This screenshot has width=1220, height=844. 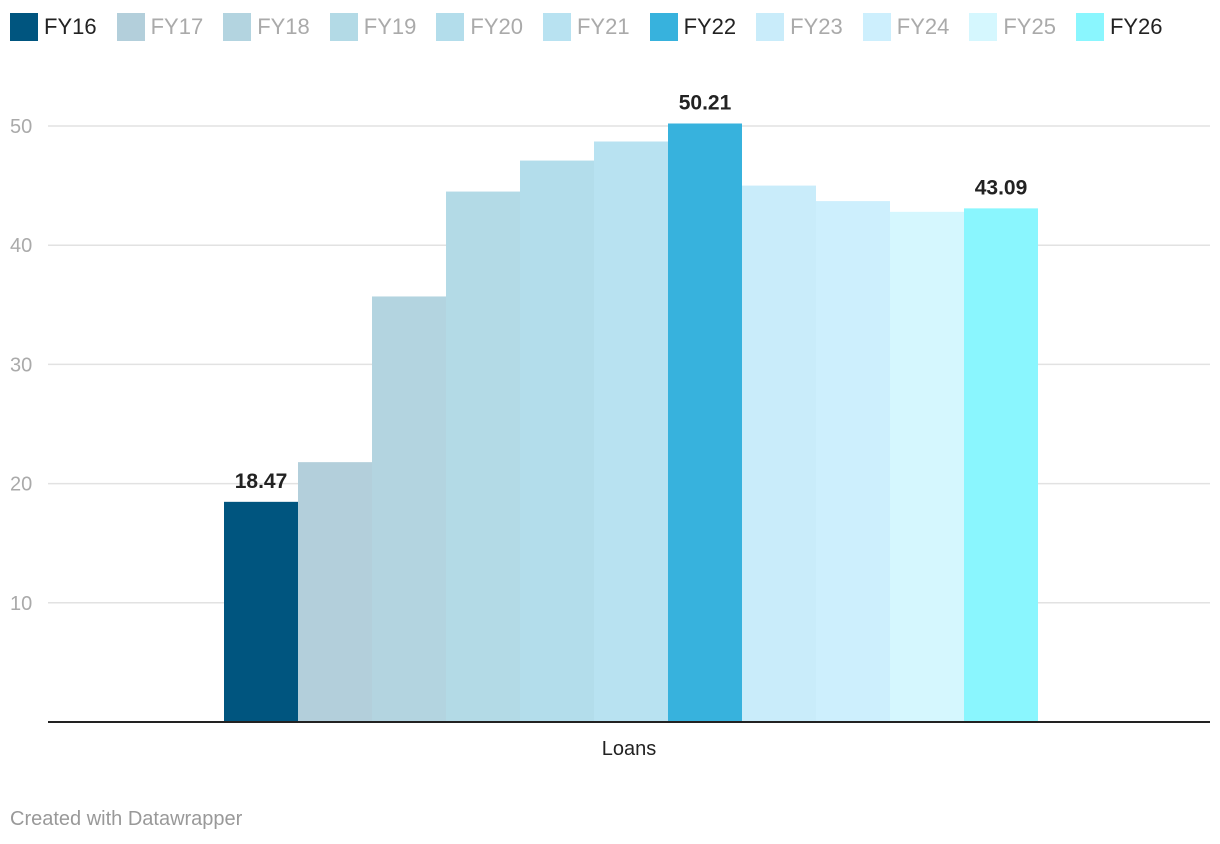 What do you see at coordinates (70, 26) in the screenshot?
I see `legend-label: FY16` at bounding box center [70, 26].